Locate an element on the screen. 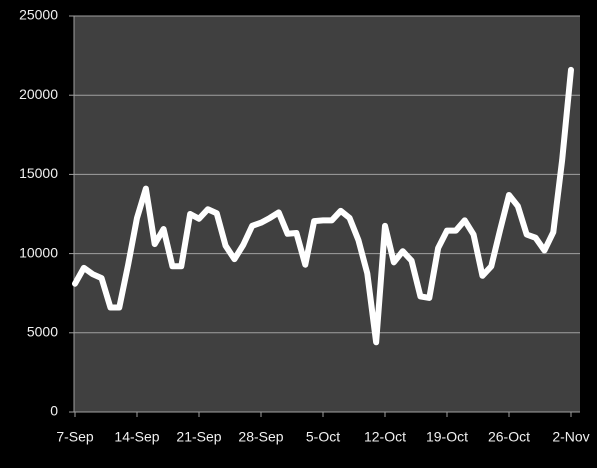  x-tick-label: 14-Sep is located at coordinates (136, 437).